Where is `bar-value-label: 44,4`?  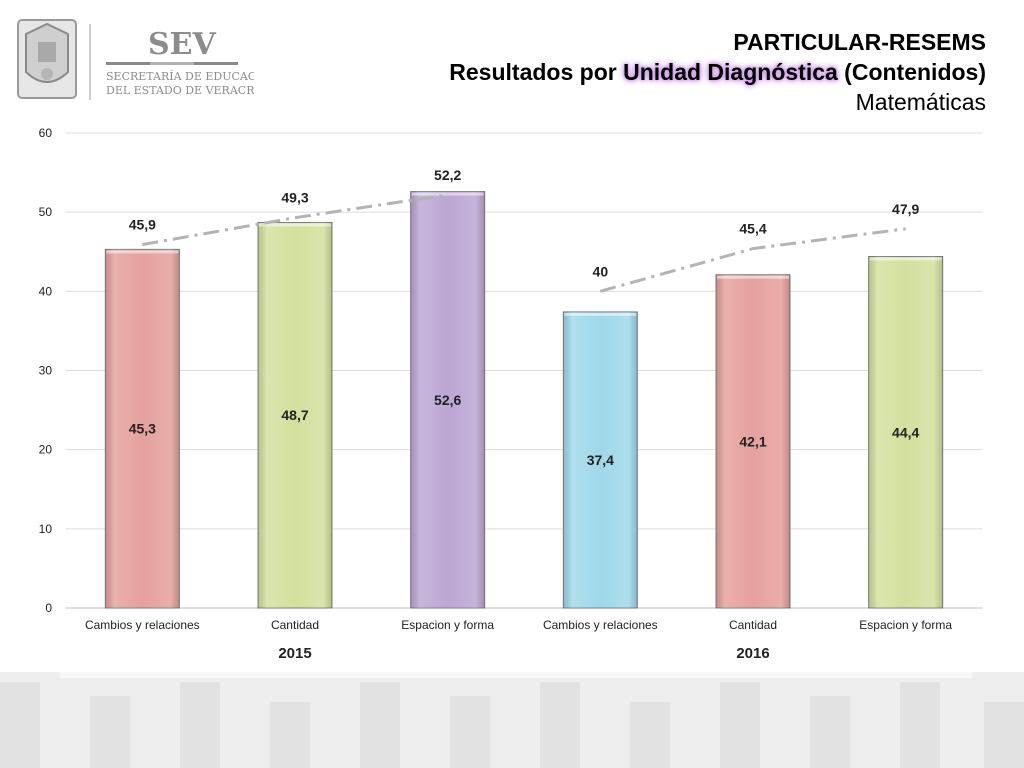 bar-value-label: 44,4 is located at coordinates (905, 432).